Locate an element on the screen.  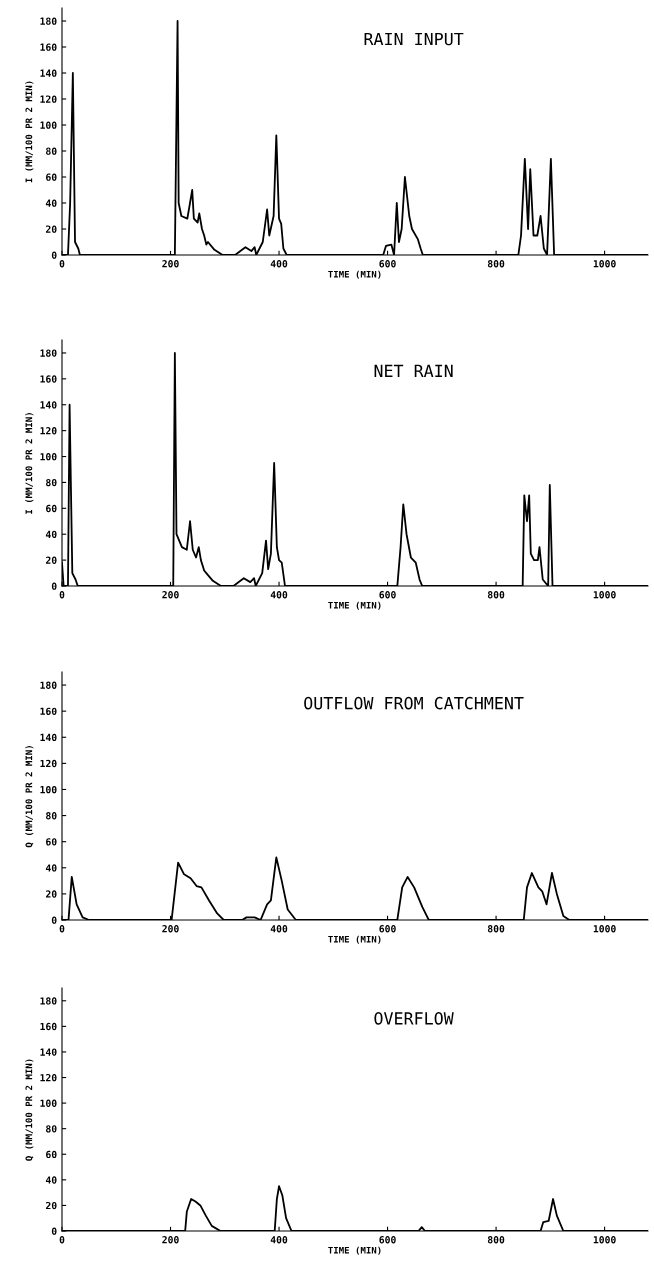
text: NET RAIN is located at coordinates (413, 370).